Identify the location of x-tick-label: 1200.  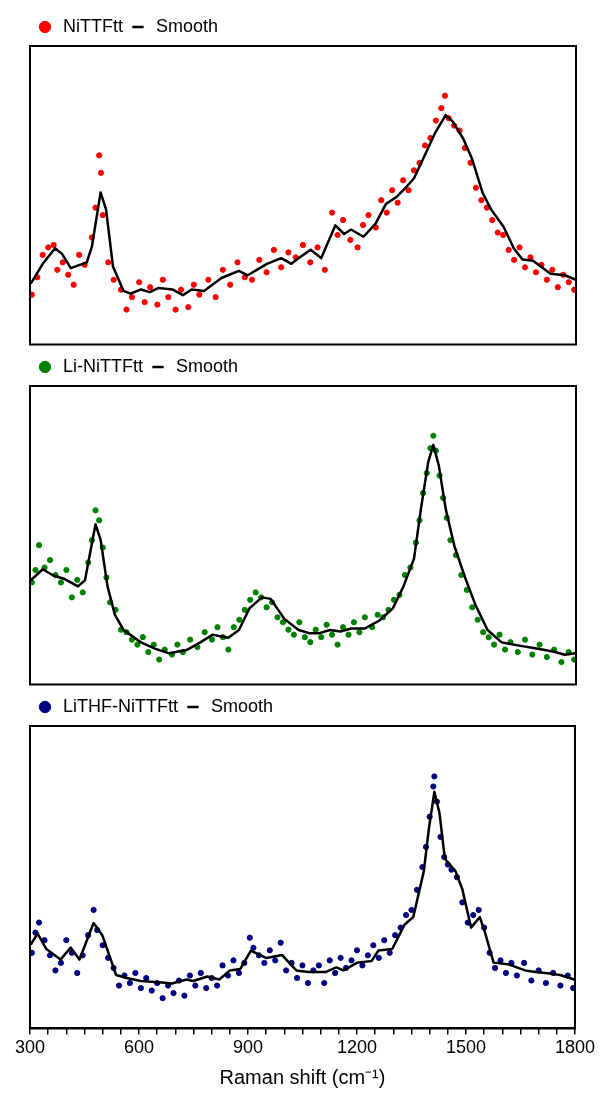
(357, 1047).